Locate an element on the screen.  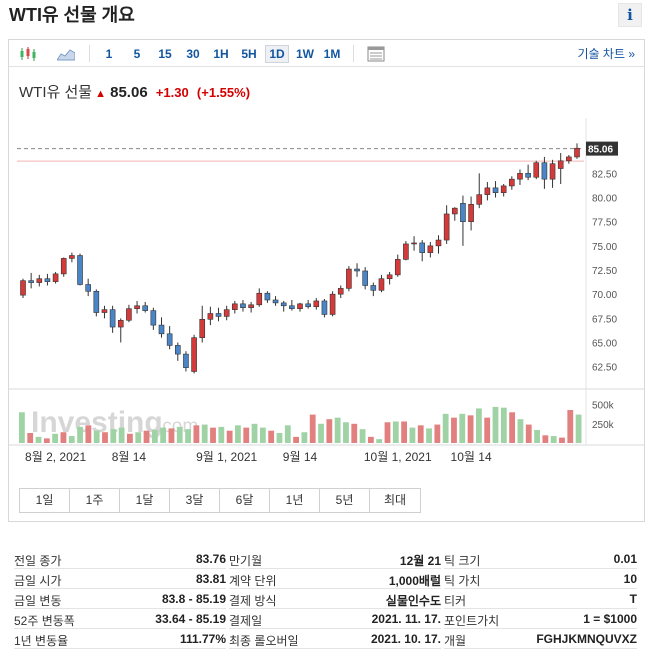
range-max-button: 최대 is located at coordinates (395, 500).